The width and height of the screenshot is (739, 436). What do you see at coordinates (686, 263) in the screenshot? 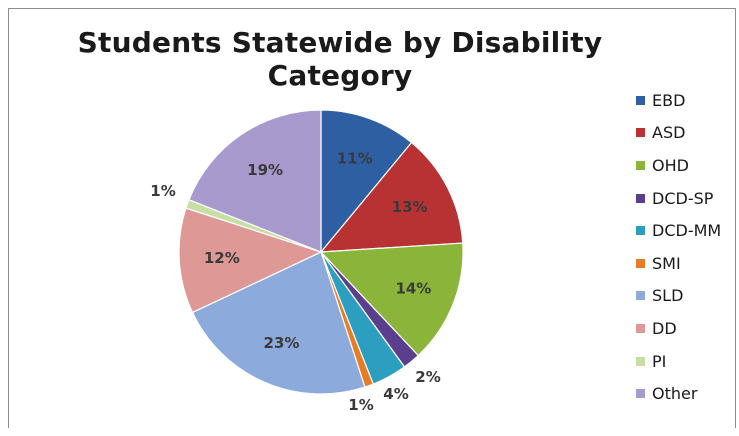
I see `legend-item-smi: SMI` at bounding box center [686, 263].